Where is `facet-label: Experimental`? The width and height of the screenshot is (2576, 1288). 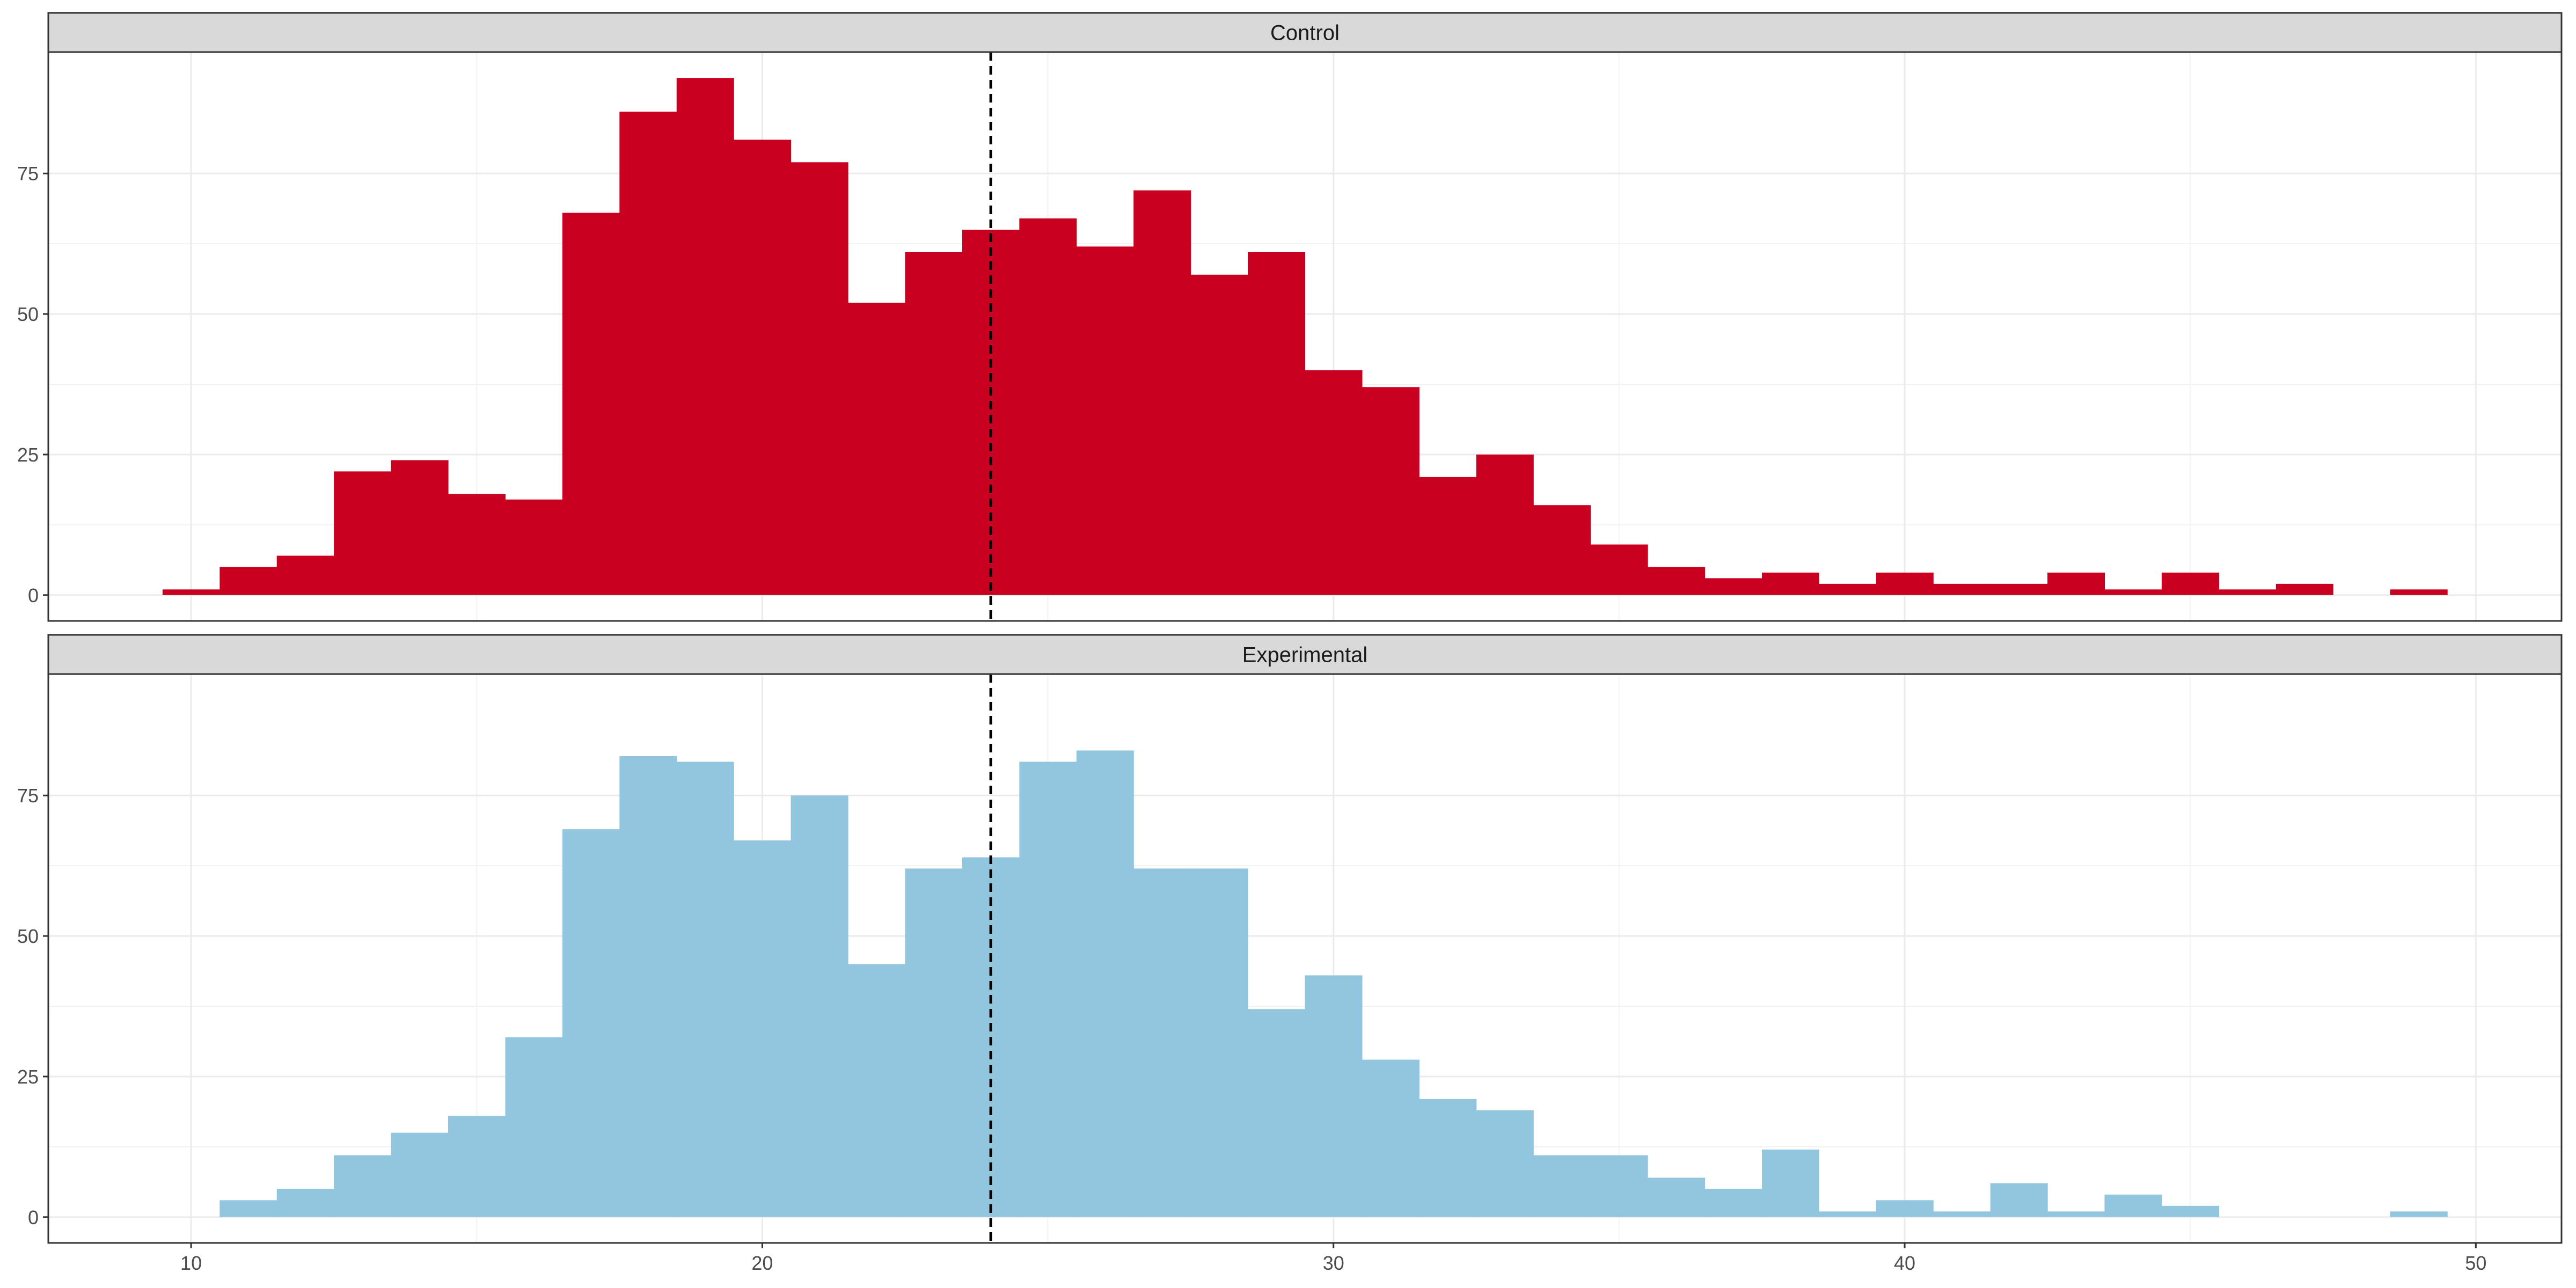 facet-label: Experimental is located at coordinates (1304, 655).